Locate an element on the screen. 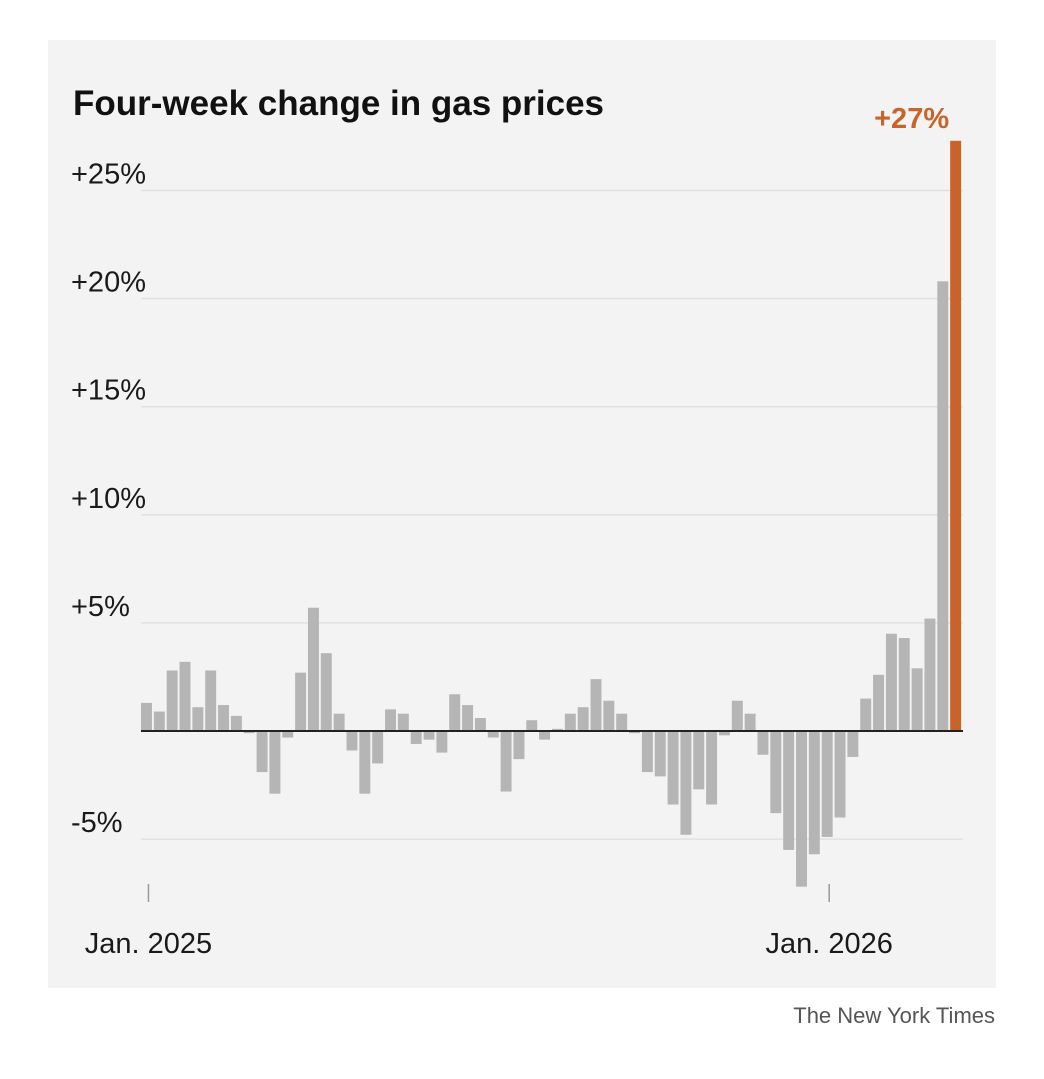 This screenshot has height=1079, width=1044. source-credit: The New York Times is located at coordinates (894, 1015).